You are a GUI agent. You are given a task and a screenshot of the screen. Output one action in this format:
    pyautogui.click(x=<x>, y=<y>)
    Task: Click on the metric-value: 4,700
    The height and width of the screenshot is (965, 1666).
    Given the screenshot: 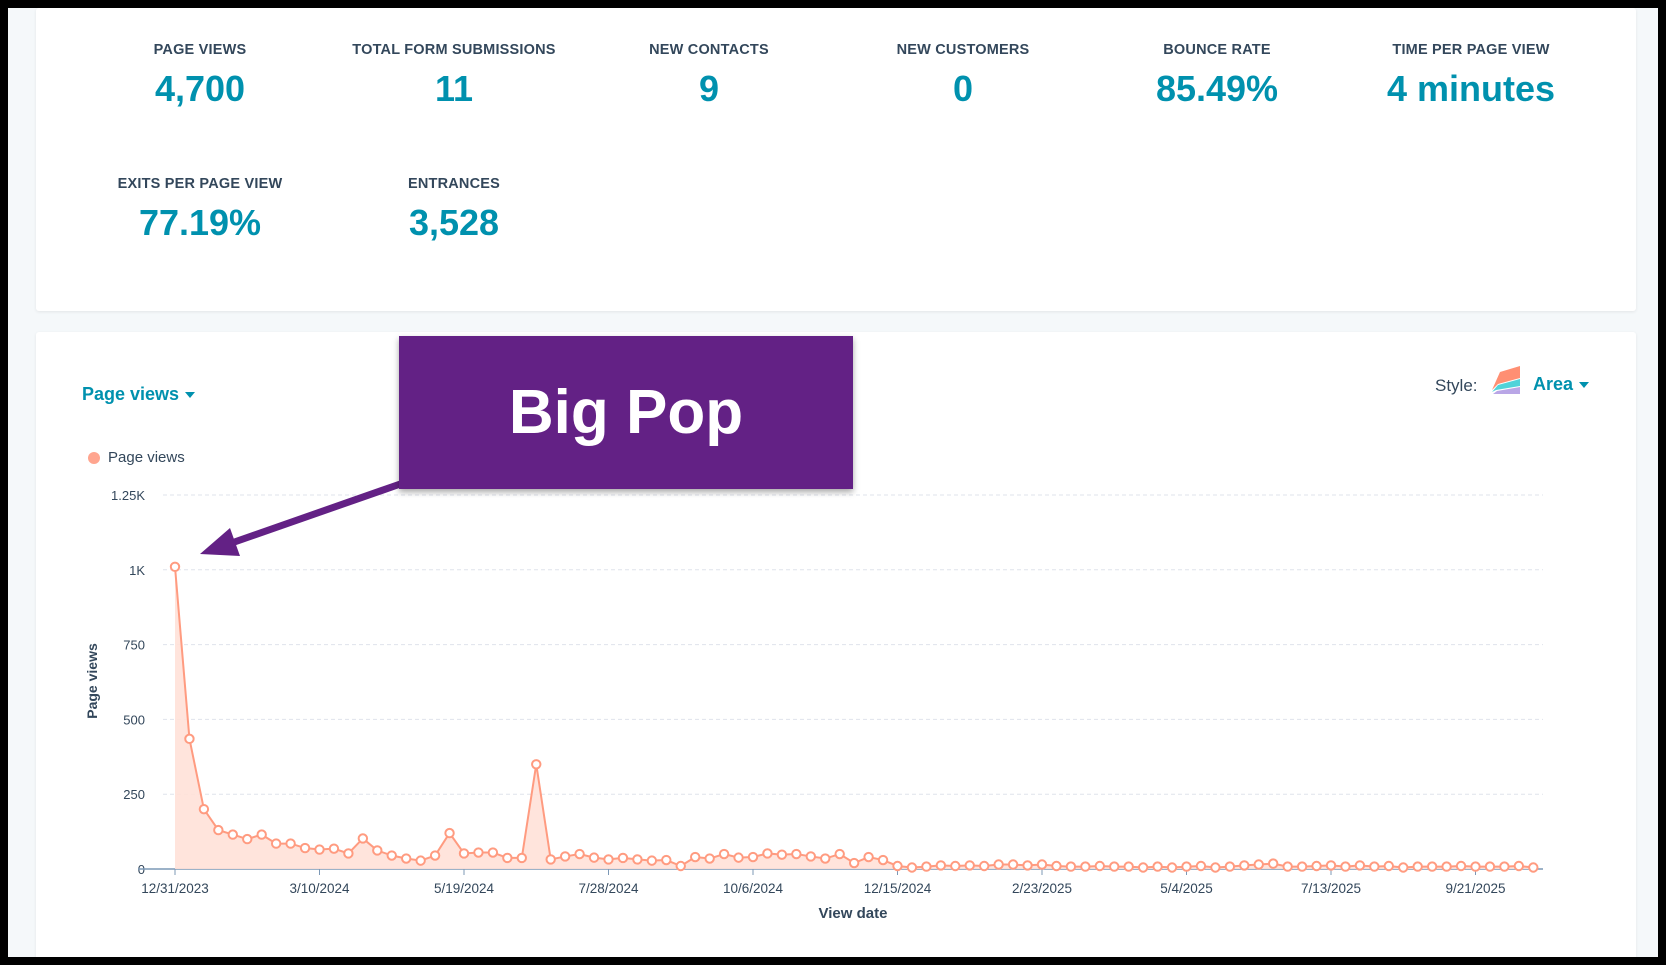 What is the action you would take?
    pyautogui.click(x=200, y=88)
    